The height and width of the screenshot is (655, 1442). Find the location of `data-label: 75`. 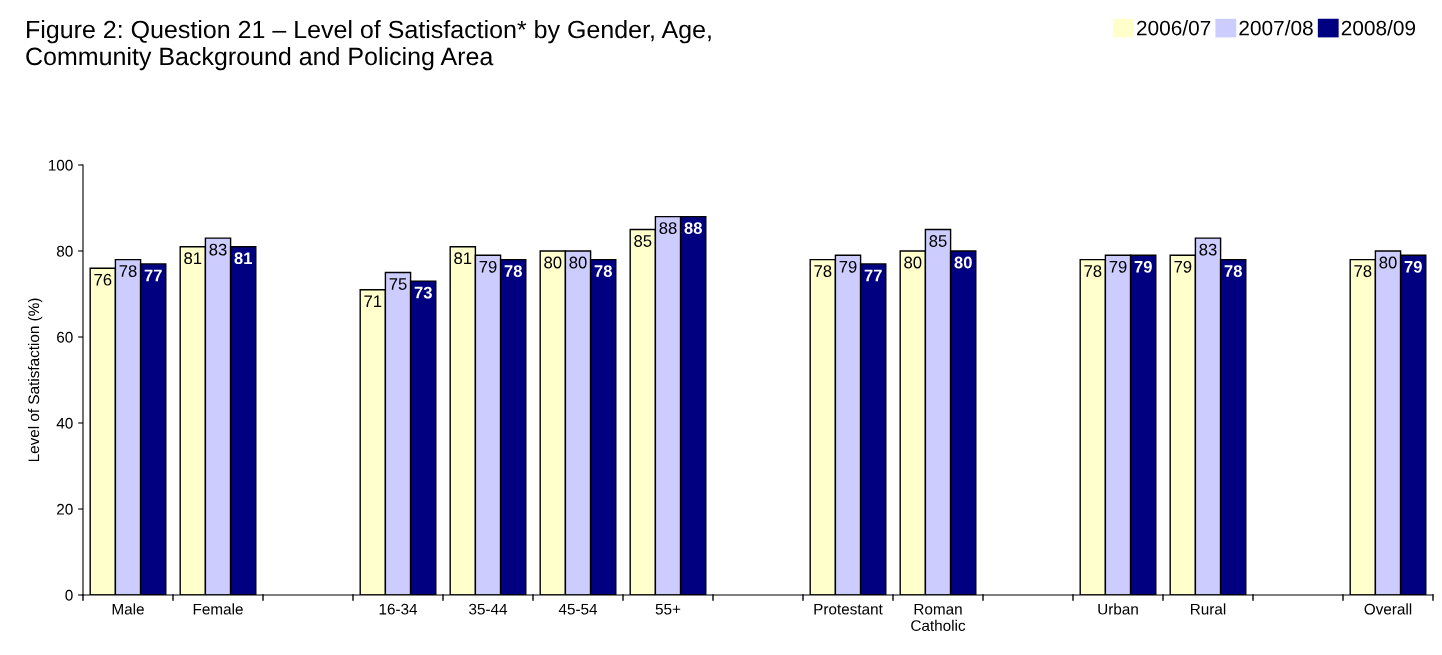

data-label: 75 is located at coordinates (398, 284).